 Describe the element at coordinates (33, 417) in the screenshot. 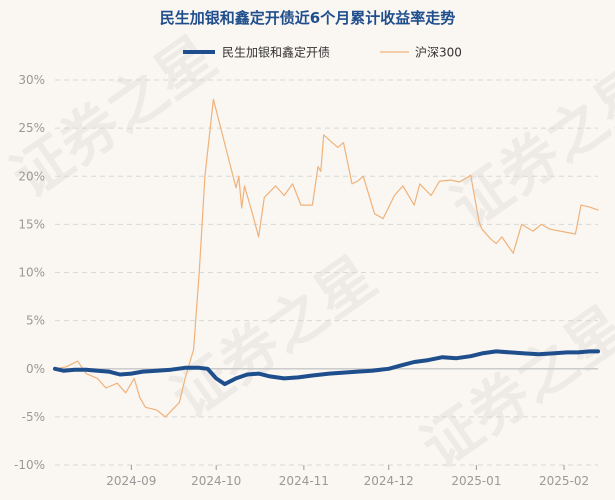

I see `y-tick-label: -5%` at that location.